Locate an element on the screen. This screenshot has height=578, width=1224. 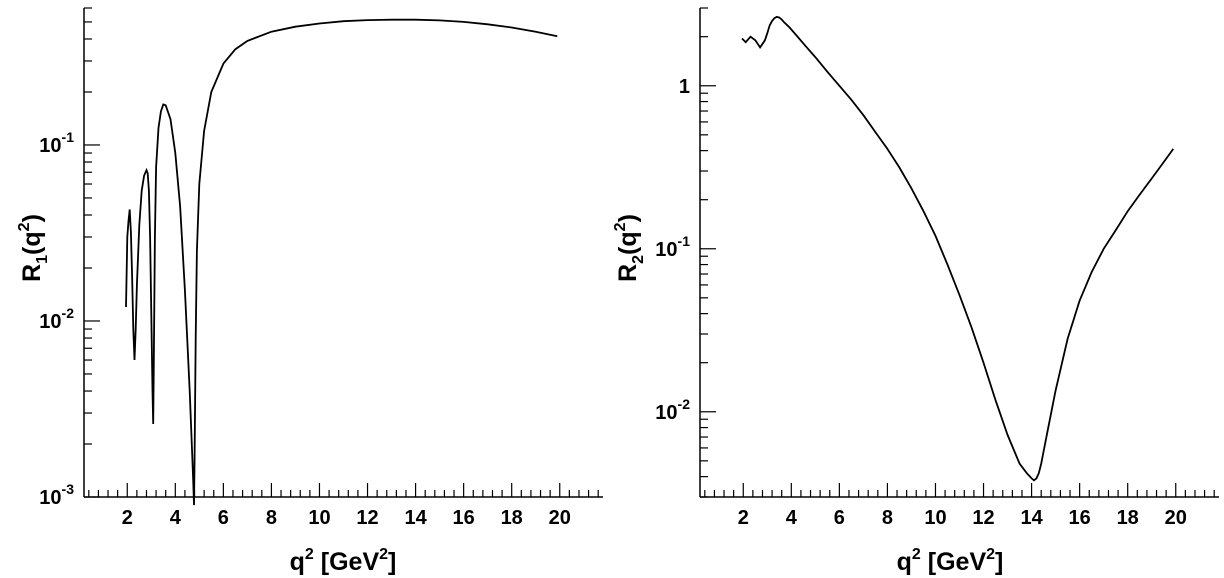
x-ticks-2: 2 4 6 8 10 12 14 16 18 20 is located at coordinates (959, 506).